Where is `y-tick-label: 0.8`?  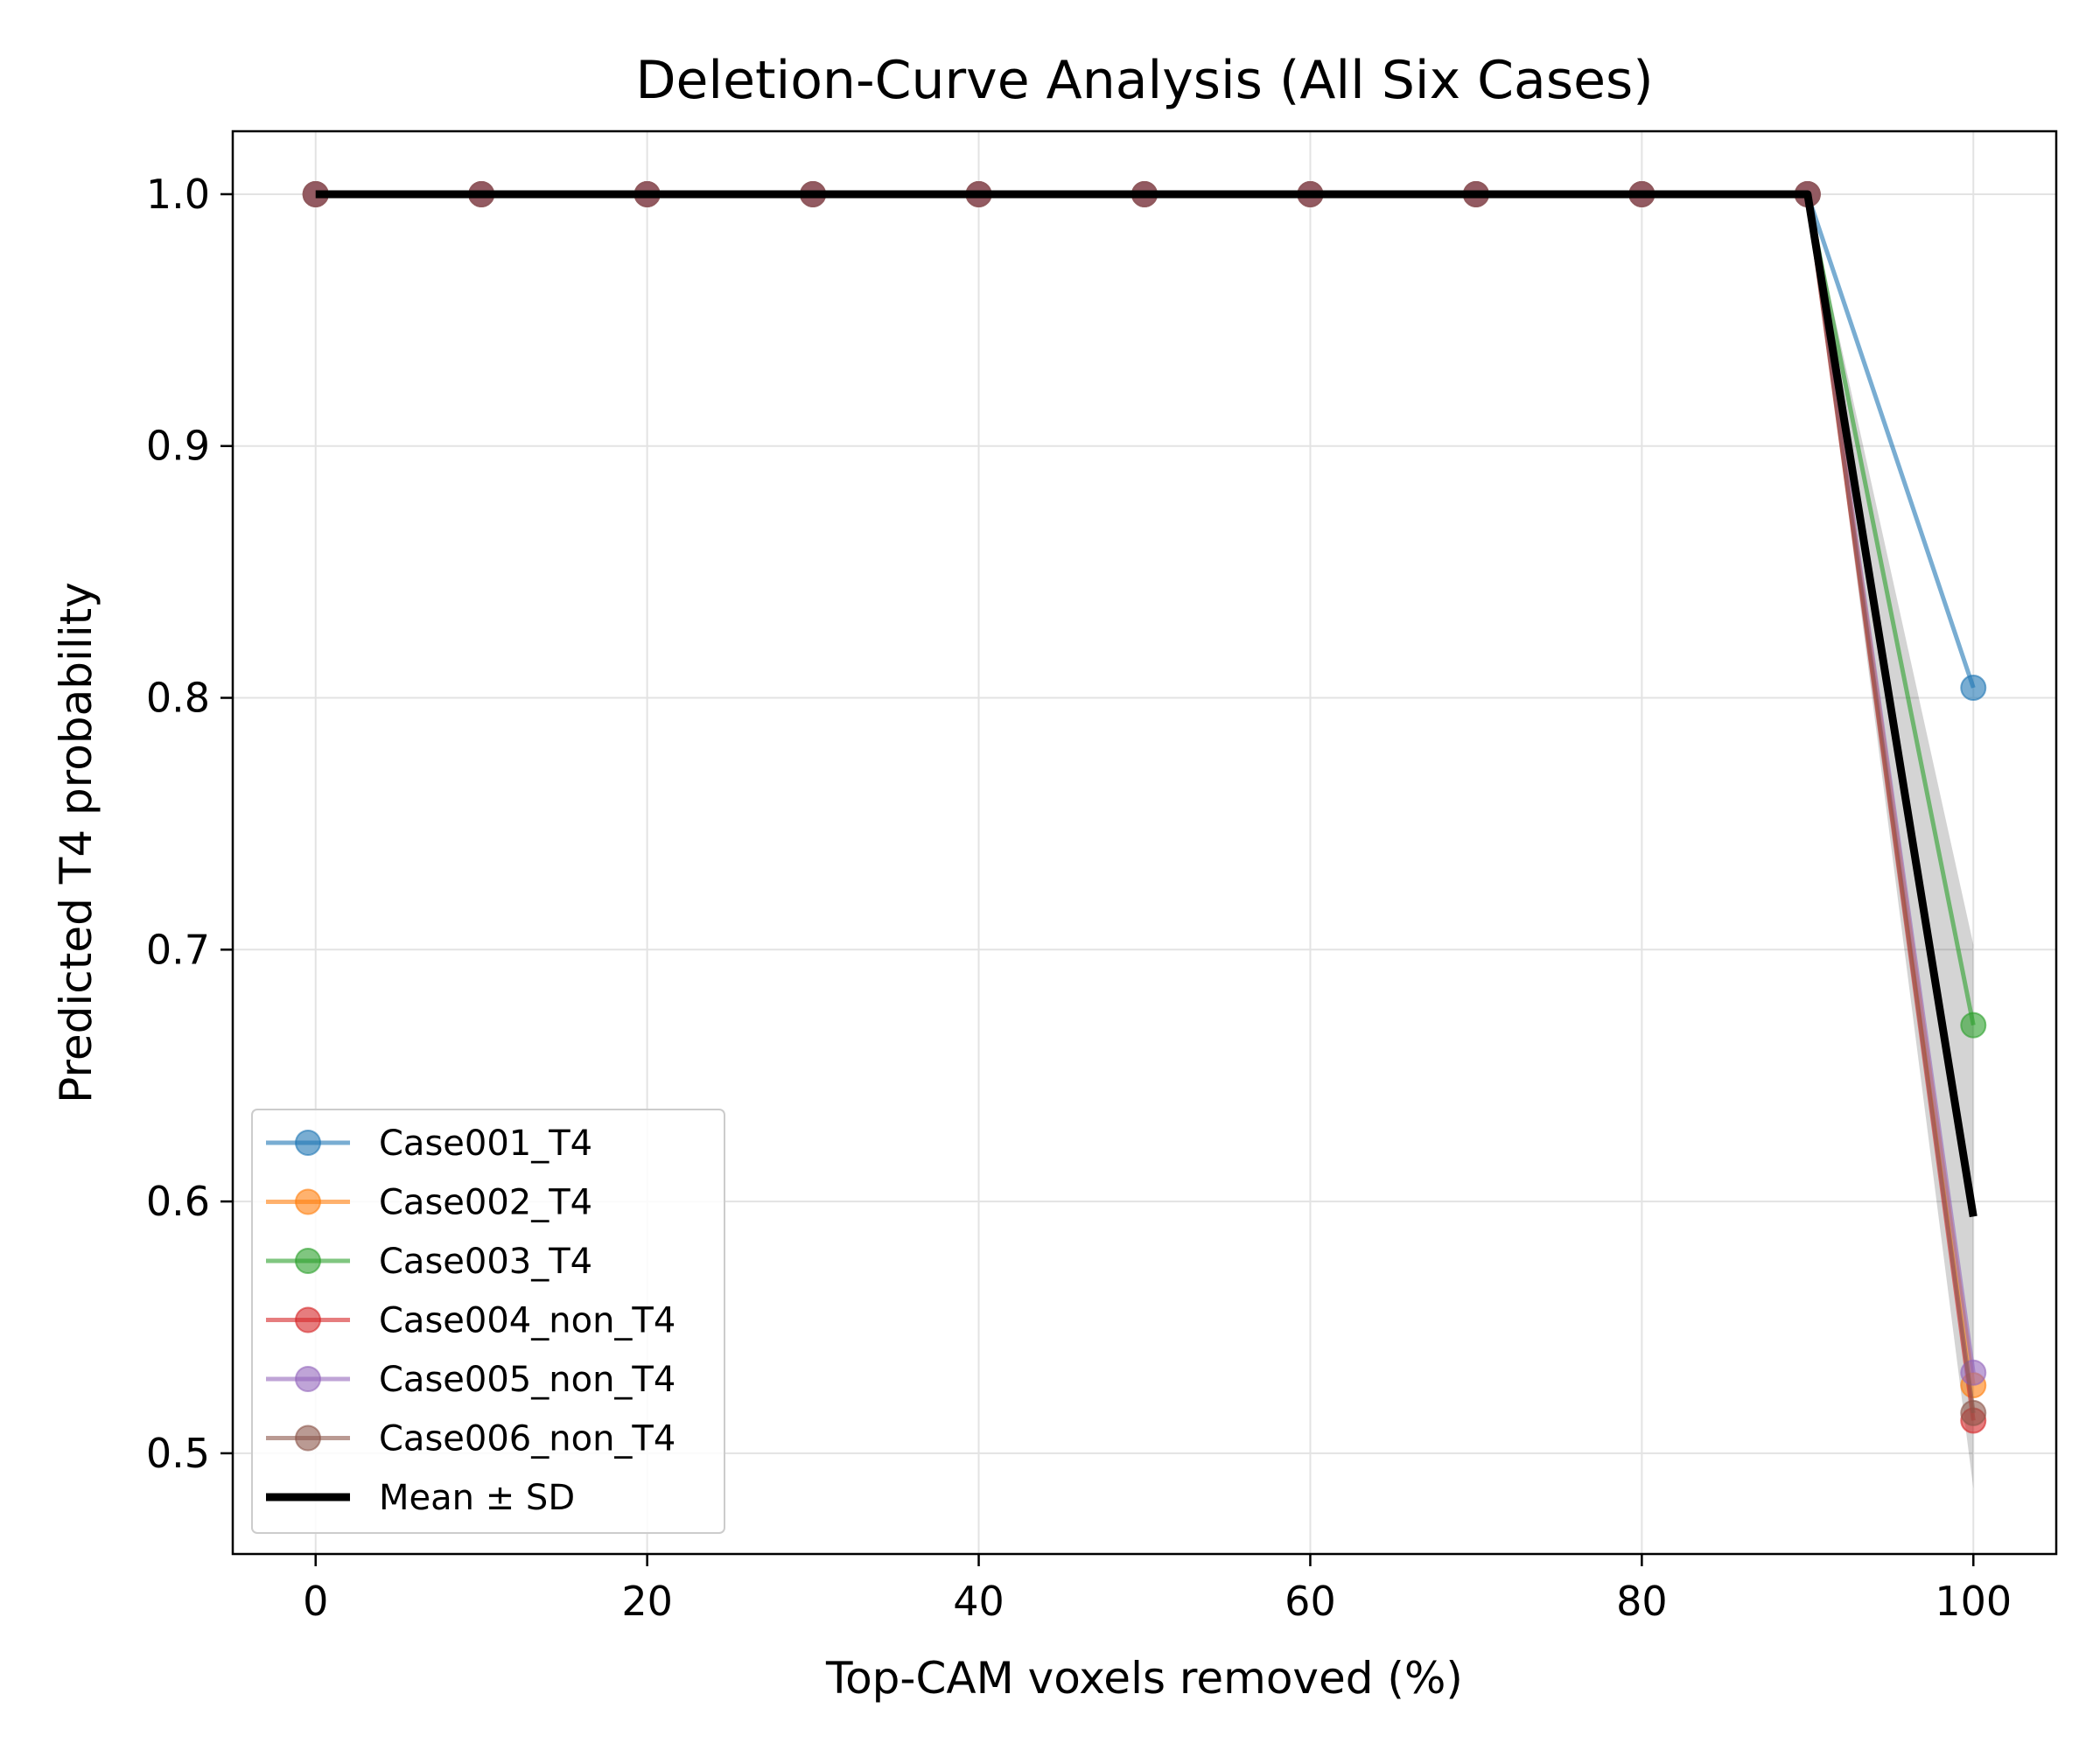
y-tick-label: 0.8 is located at coordinates (178, 698).